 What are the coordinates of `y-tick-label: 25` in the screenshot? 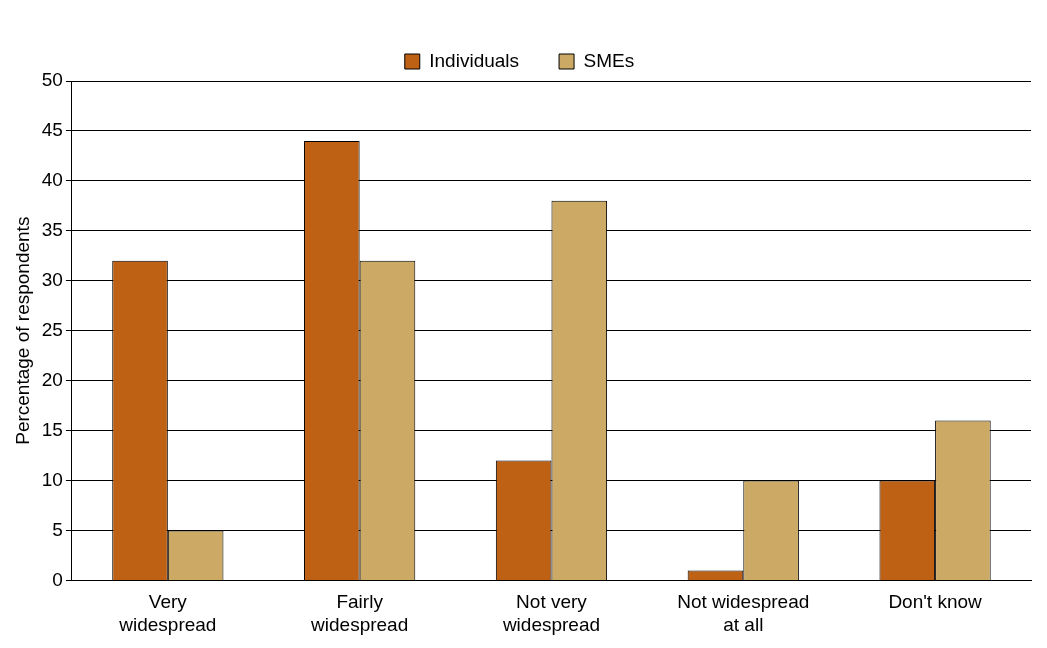 It's located at (52, 329).